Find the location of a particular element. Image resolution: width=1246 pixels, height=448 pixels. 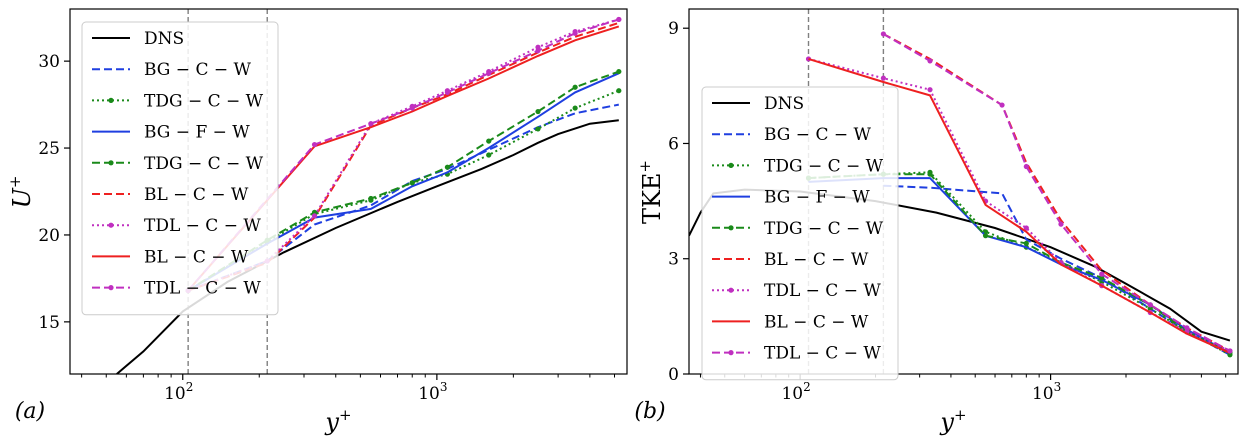

y-tick-label: 3 is located at coordinates (673, 260).